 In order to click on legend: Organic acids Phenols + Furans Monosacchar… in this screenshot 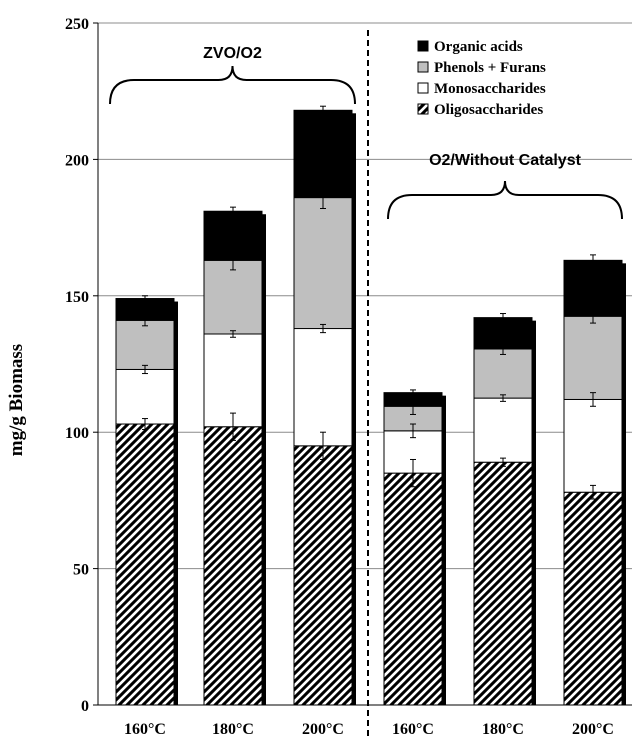, I will do `click(481, 78)`.